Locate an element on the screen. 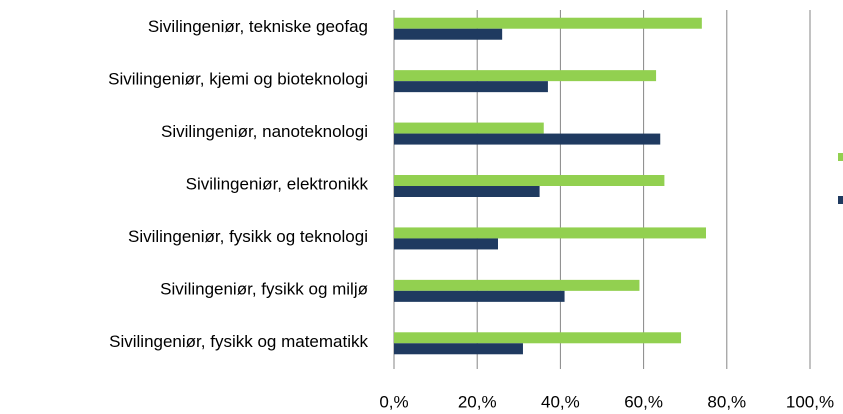  y-tick-label: Sivilingeniør, fysikk og miljø is located at coordinates (264, 288).